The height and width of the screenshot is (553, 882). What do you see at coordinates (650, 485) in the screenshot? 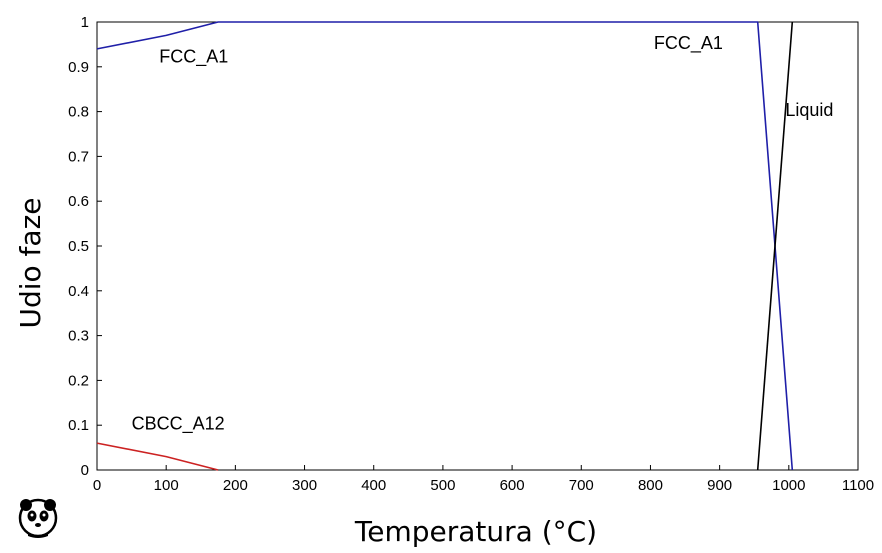
I see `x-tick-label: 800` at bounding box center [650, 485].